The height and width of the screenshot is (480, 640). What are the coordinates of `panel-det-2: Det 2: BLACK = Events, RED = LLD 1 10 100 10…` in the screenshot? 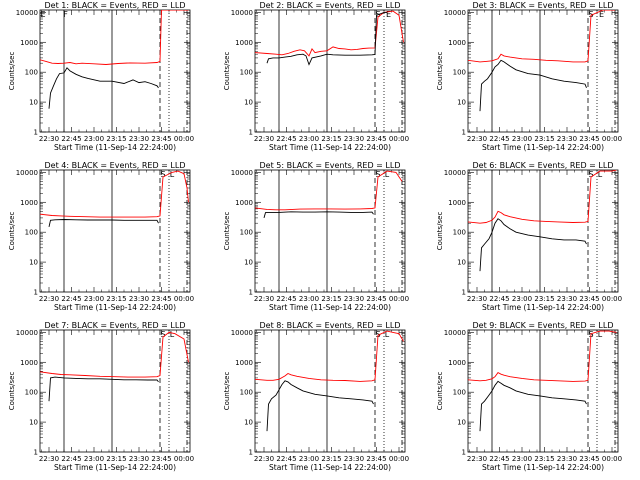 It's located at (316, 76).